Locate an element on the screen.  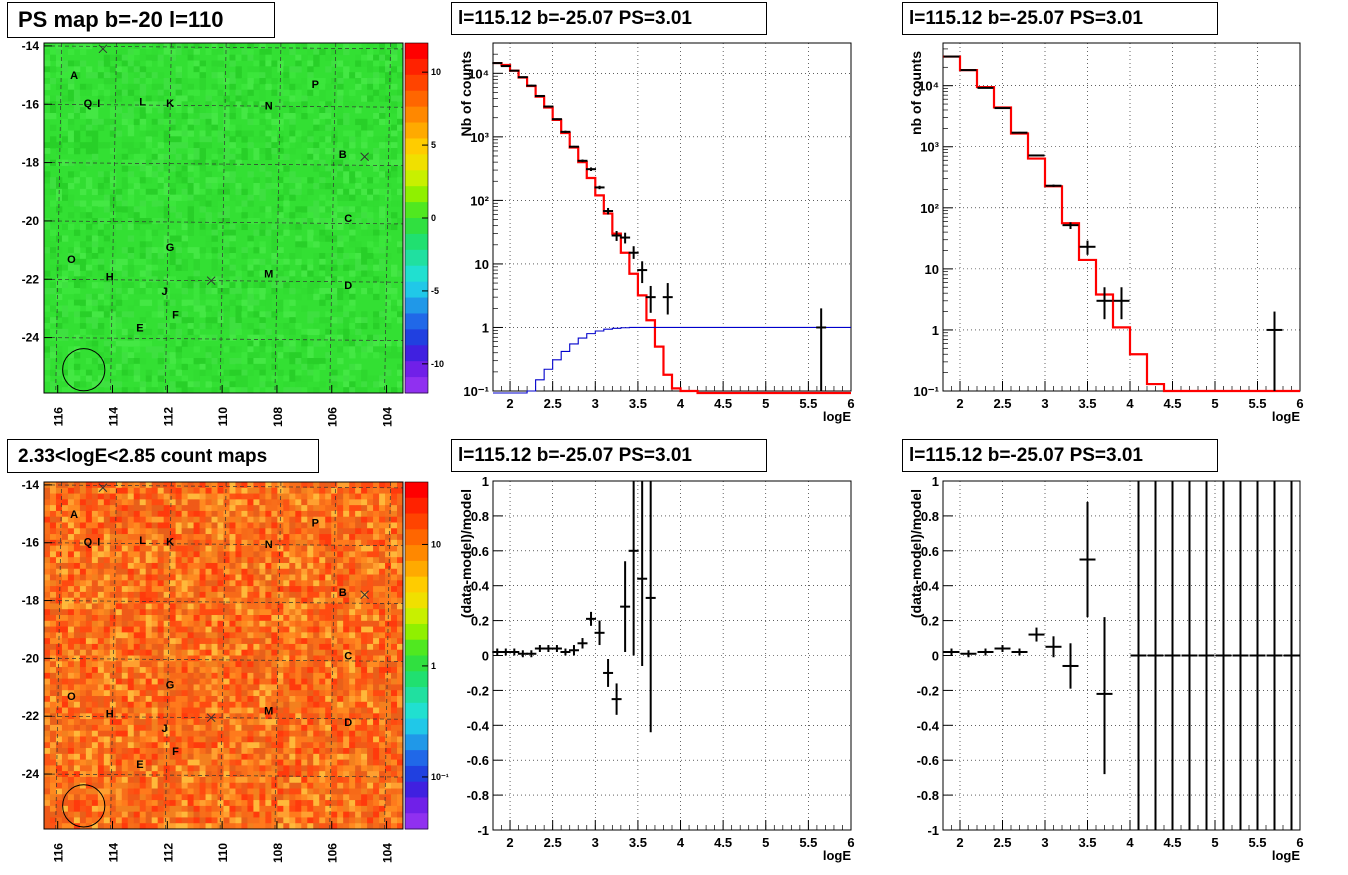
colorbar-tick-label: 10 is located at coordinates (436, 544).